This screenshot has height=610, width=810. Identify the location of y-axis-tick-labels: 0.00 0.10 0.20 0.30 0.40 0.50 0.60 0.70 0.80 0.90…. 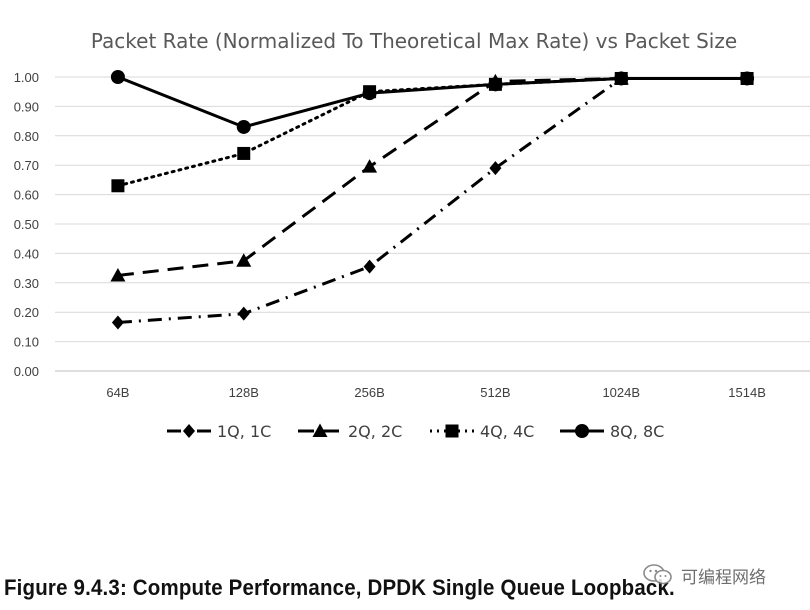
(26, 224).